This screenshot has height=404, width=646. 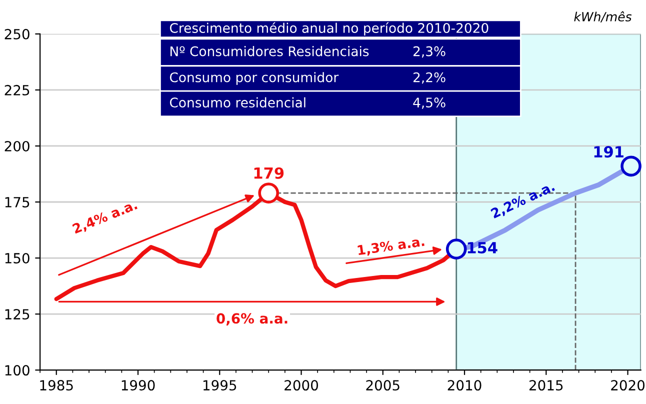 What do you see at coordinates (17, 258) in the screenshot?
I see `y-tick-label: 150` at bounding box center [17, 258].